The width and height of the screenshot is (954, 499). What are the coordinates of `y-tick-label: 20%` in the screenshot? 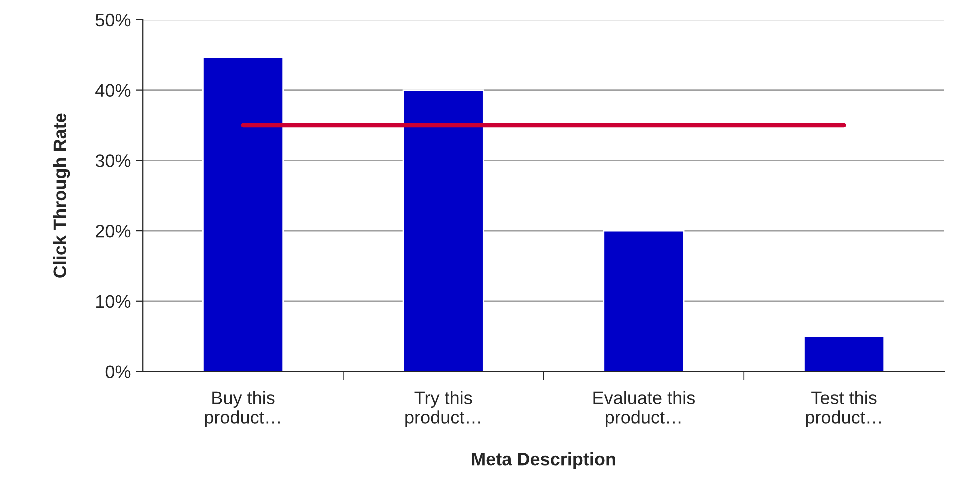 It's located at (113, 231).